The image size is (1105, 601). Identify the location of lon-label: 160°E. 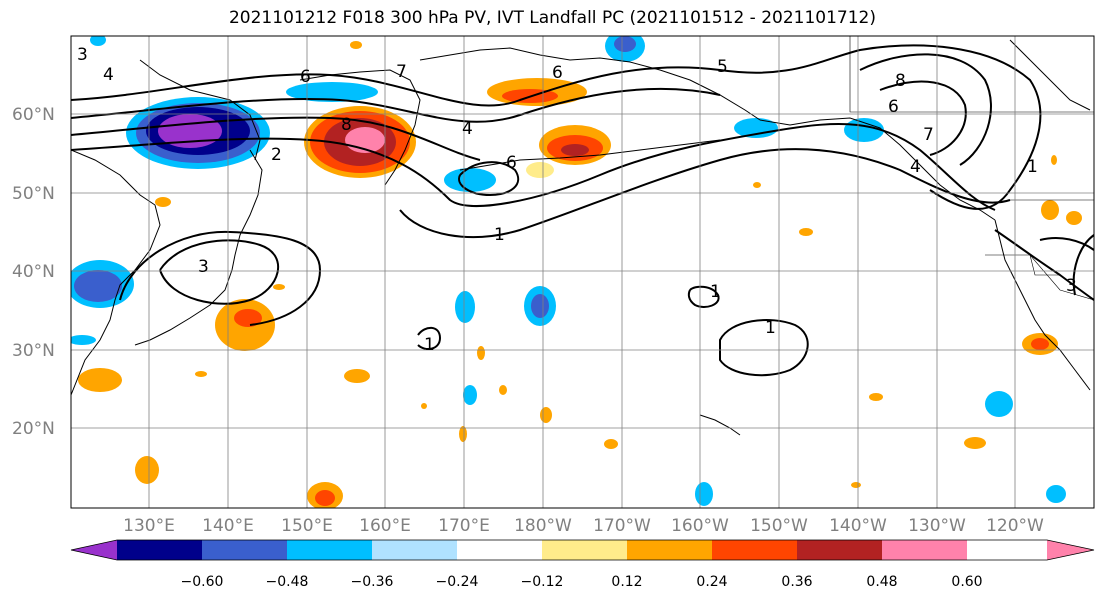
(385, 526).